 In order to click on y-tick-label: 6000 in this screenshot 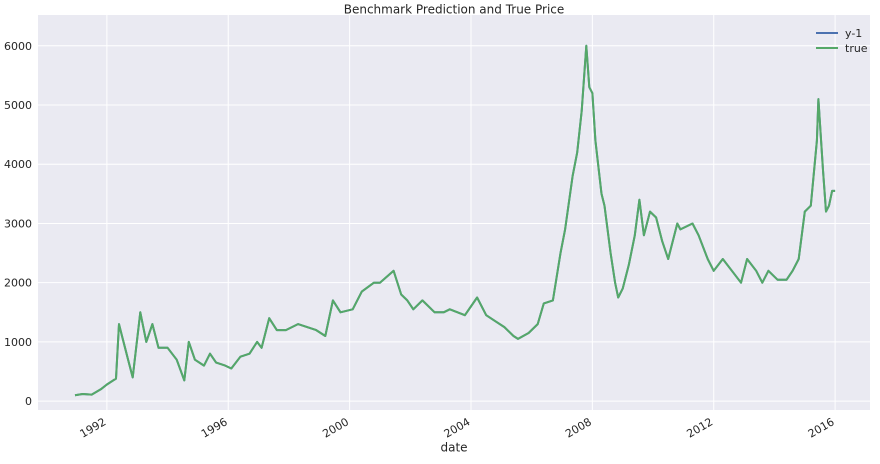, I will do `click(18, 46)`.